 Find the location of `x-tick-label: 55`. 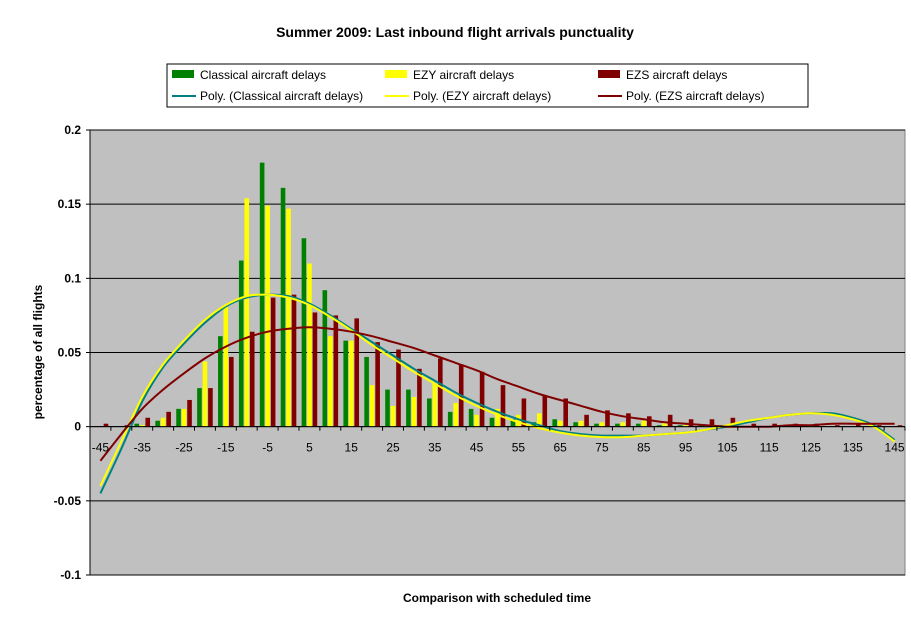

x-tick-label: 55 is located at coordinates (519, 448).